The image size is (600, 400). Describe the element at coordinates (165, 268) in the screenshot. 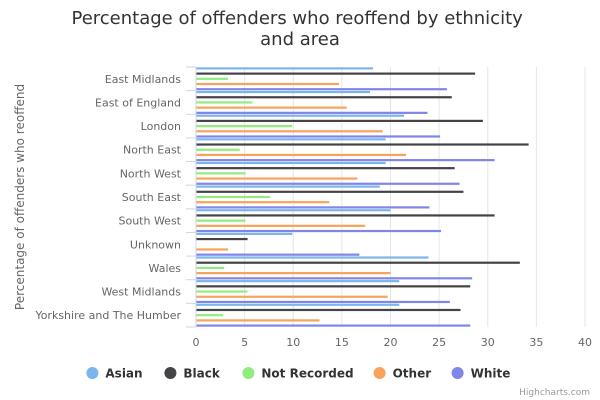

I see `category-label: Wales` at that location.